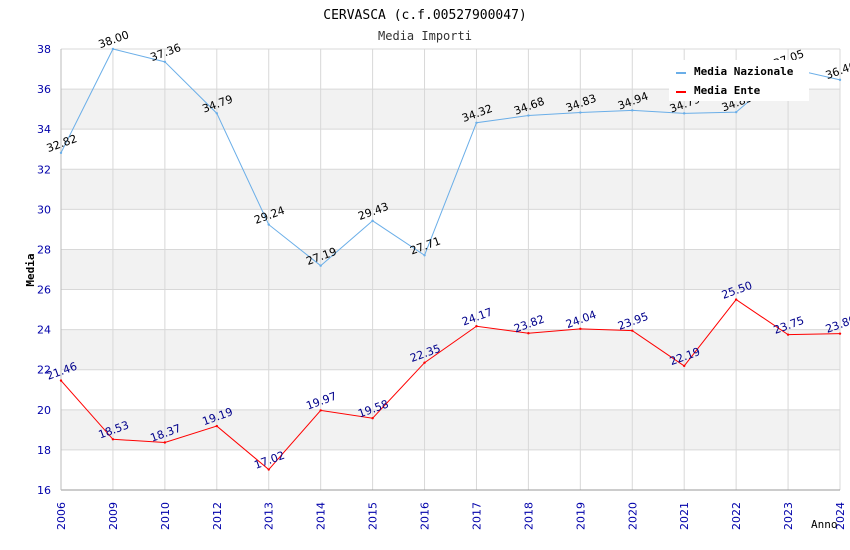 The image size is (850, 550). I want to click on x-tick-label: 2018, so click(528, 516).